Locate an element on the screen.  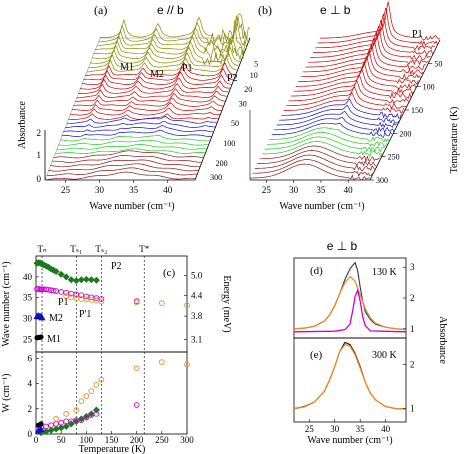
panel-b-temp-ticks: 50 100 150 200 250 300 is located at coordinates (406, 122).